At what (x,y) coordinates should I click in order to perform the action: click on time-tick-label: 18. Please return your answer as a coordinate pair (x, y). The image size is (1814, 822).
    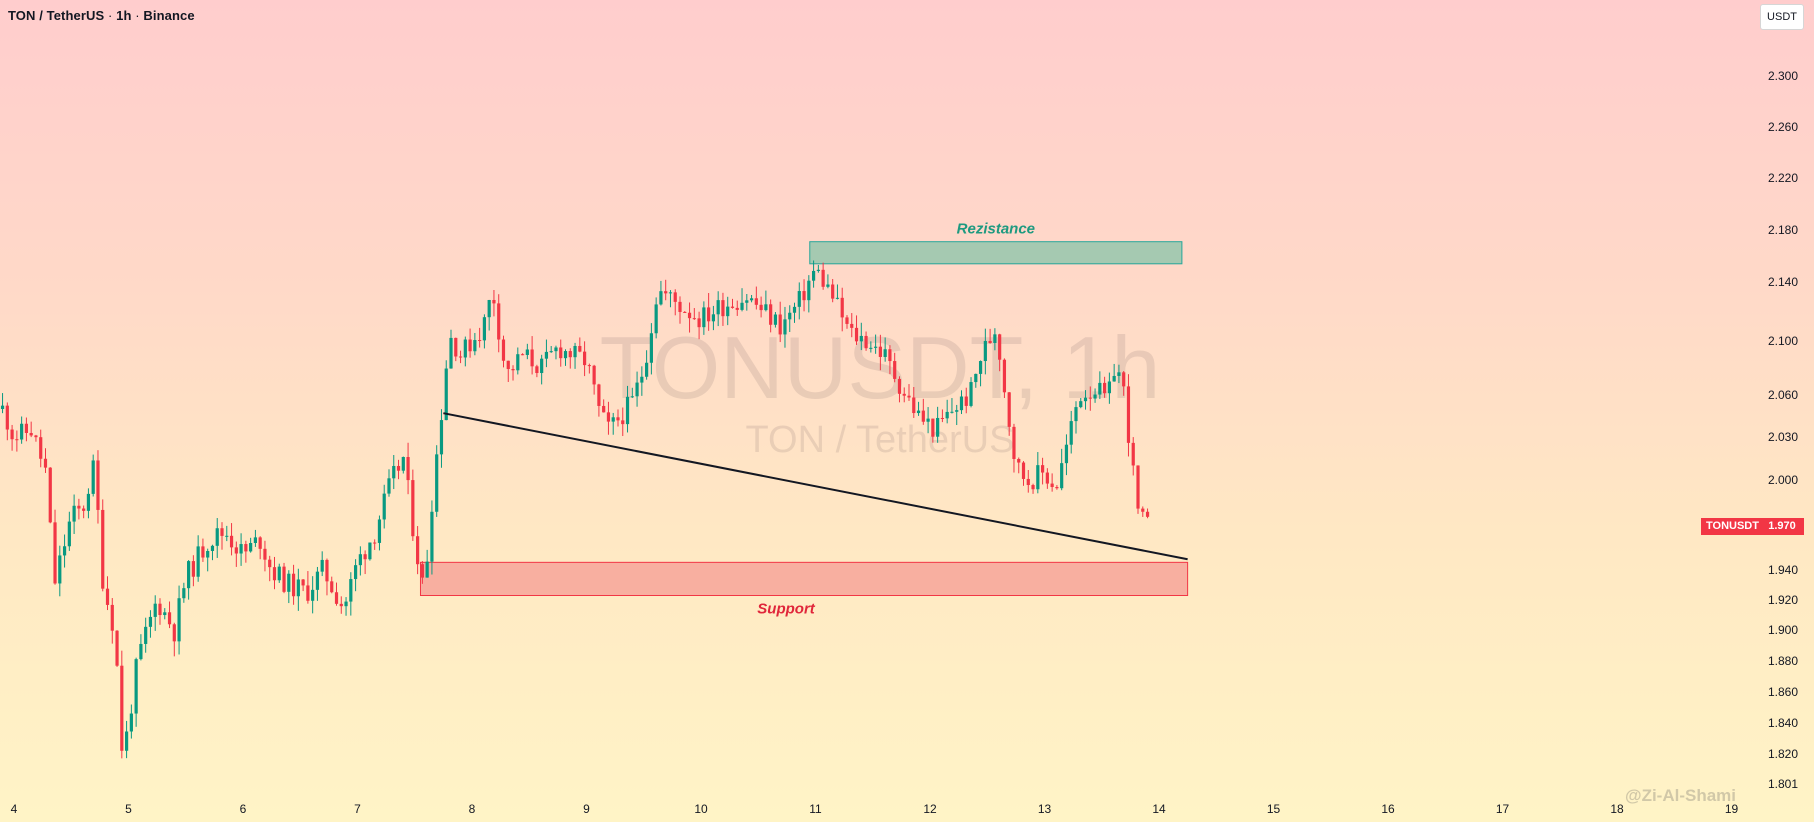
    Looking at the image, I should click on (1617, 809).